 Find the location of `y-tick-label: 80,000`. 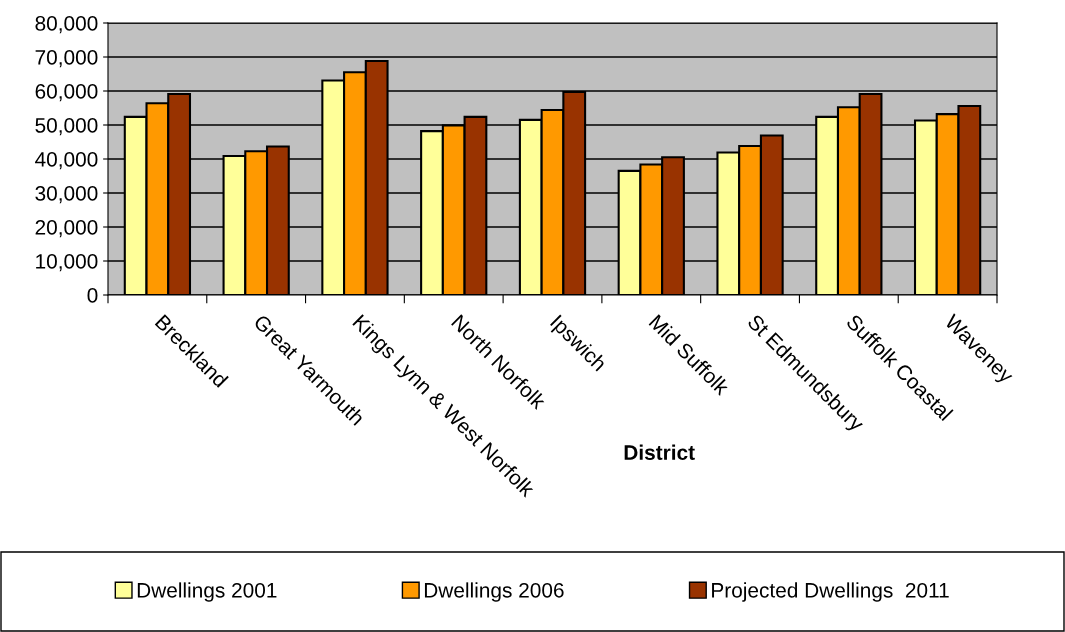

y-tick-label: 80,000 is located at coordinates (66, 25).